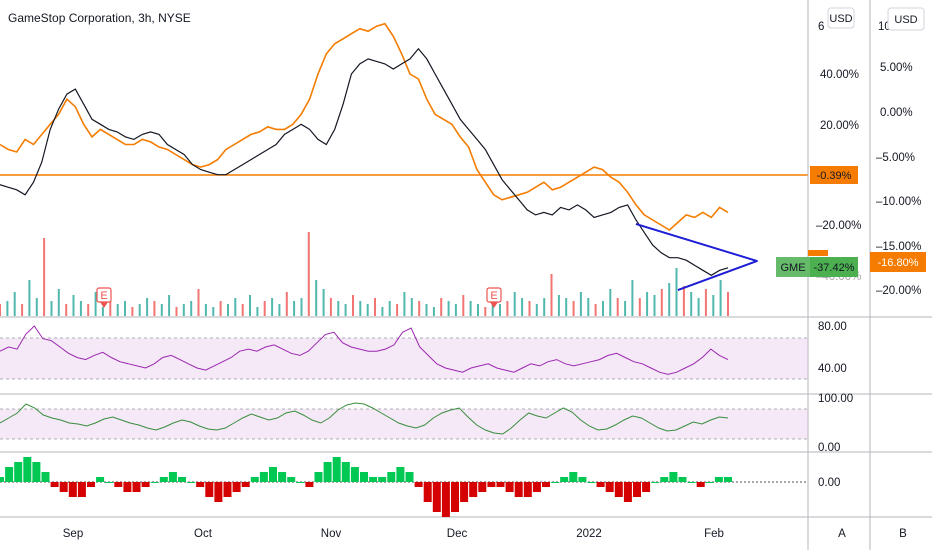 This screenshot has height=550, width=932. What do you see at coordinates (829, 483) in the screenshot?
I see `hist-tick-label: 0.00` at bounding box center [829, 483].